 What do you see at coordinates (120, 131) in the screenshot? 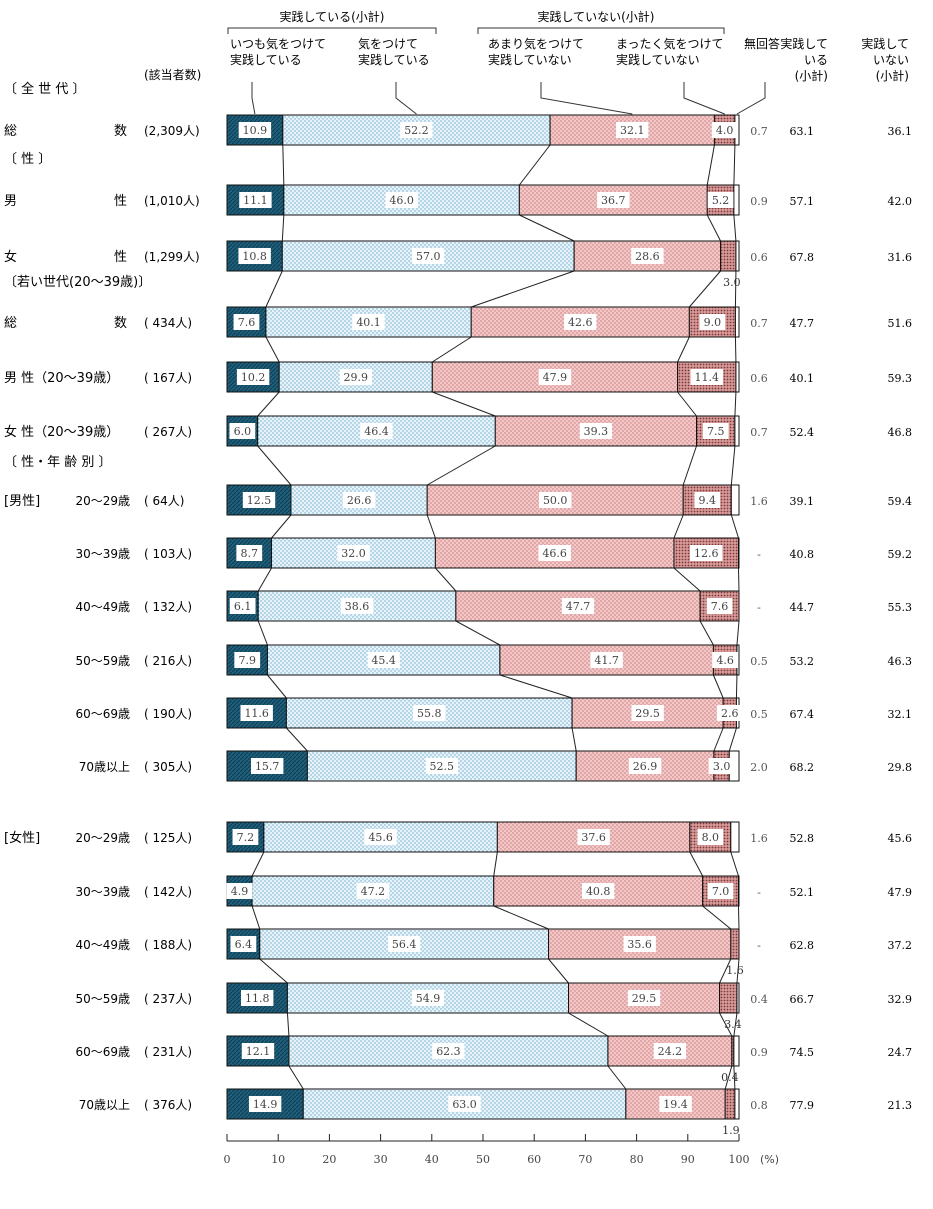
I see `row-label: 数` at bounding box center [120, 131].